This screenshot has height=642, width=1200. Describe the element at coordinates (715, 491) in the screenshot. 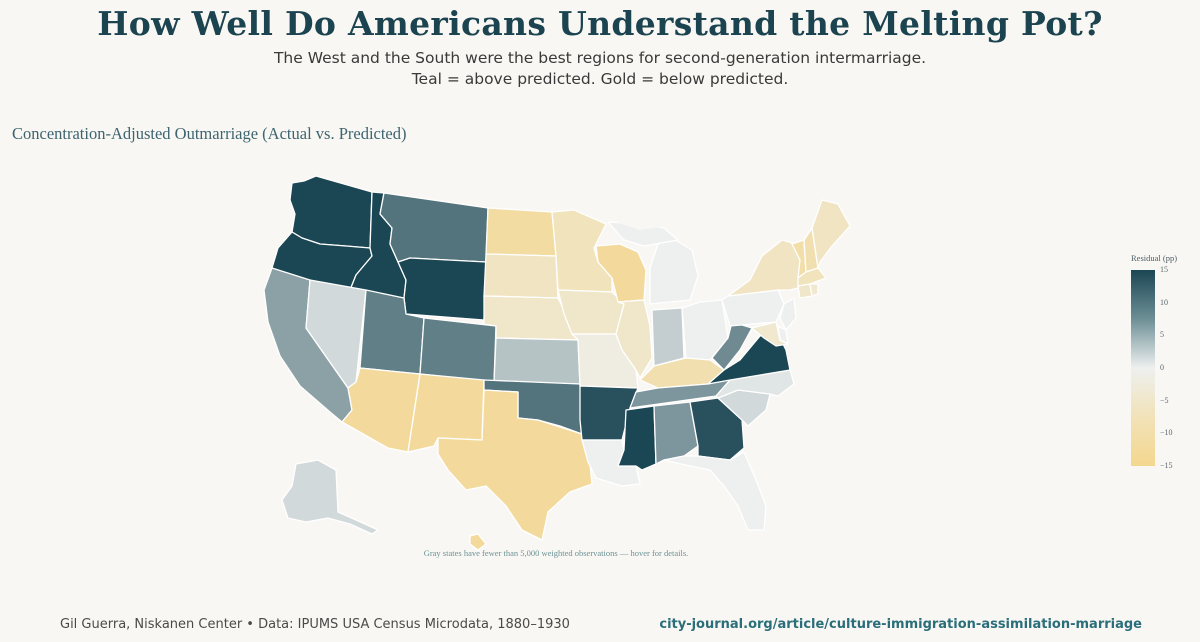

I see `state-FL` at that location.